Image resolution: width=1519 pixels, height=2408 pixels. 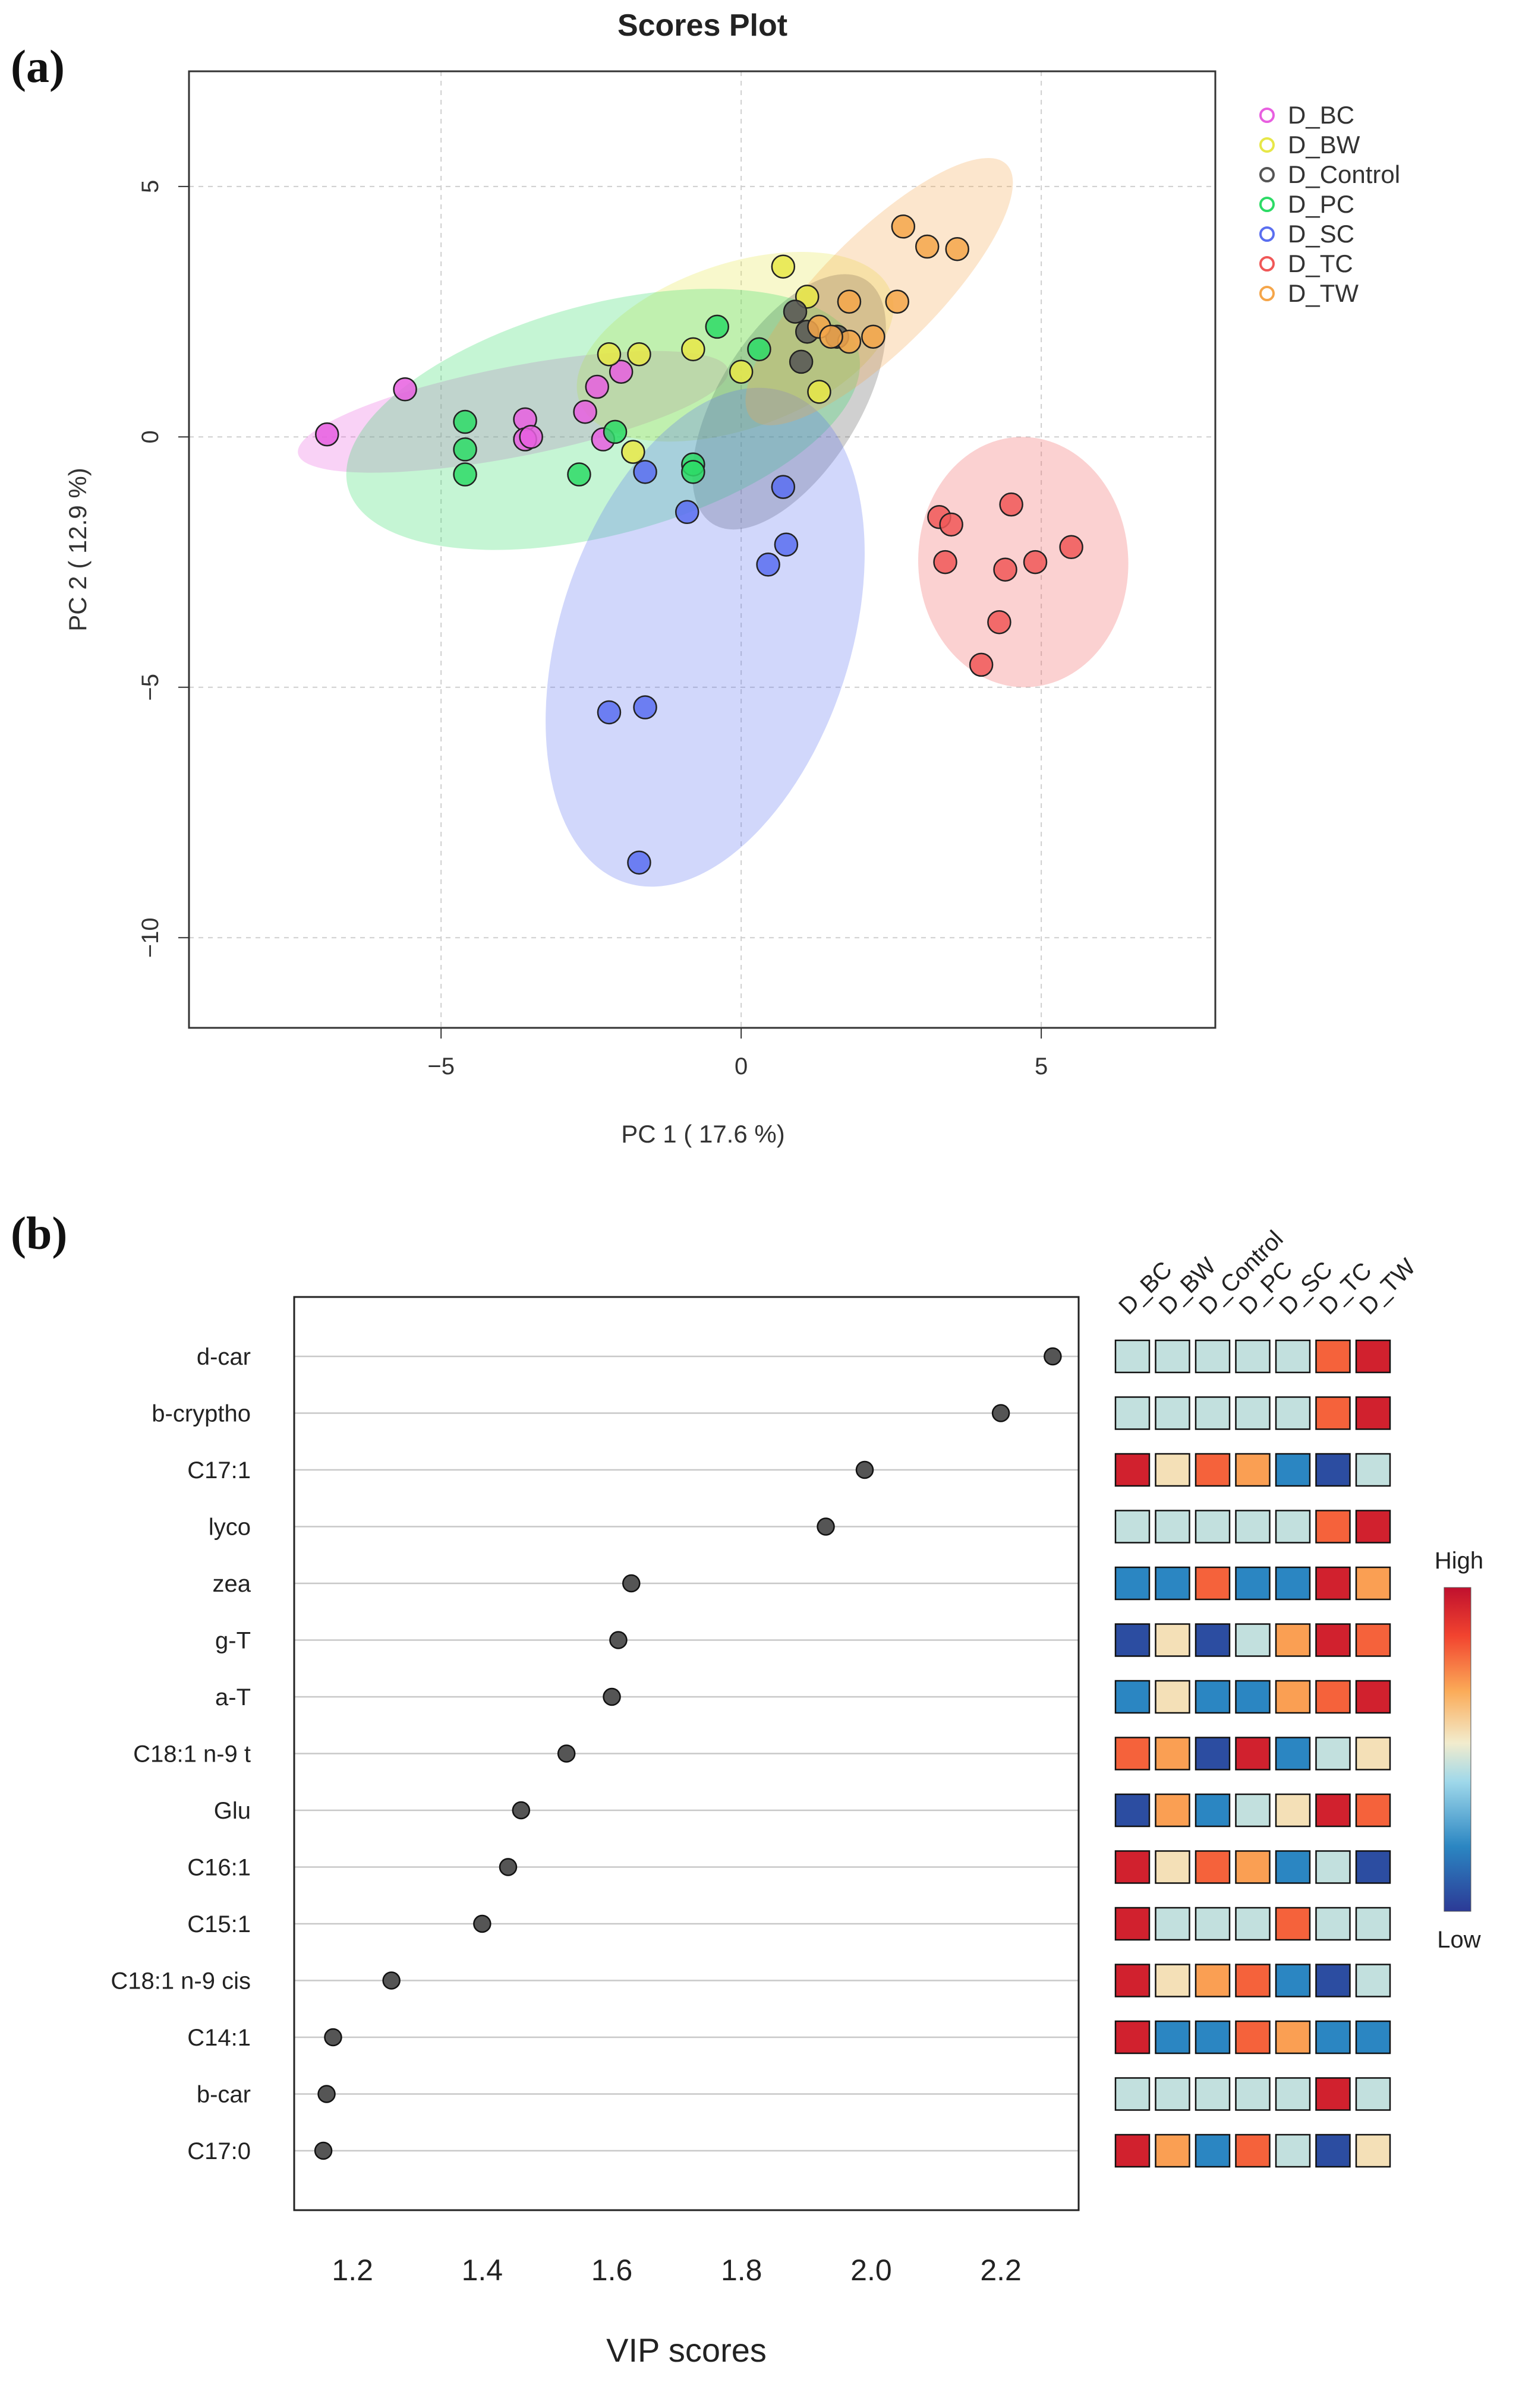 I want to click on scores-y-tick-label: −5, so click(x=150, y=688).